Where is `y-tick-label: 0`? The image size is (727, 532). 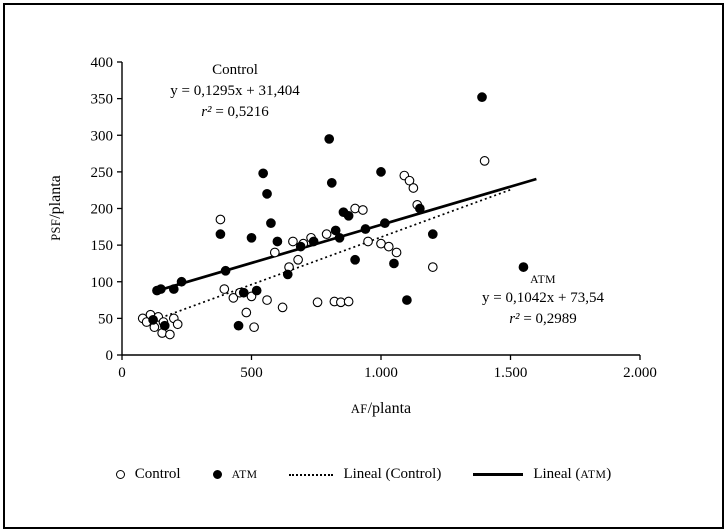 y-tick-label: 0 is located at coordinates (110, 356).